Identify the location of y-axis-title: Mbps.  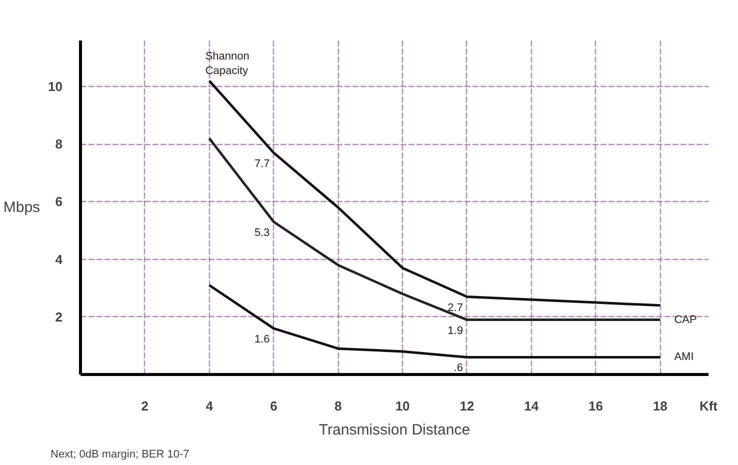
(21, 207).